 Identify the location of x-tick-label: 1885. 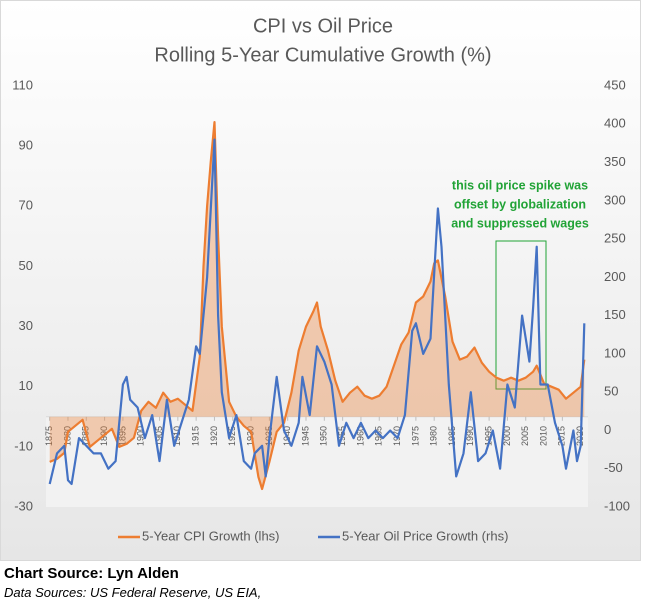
(86, 436).